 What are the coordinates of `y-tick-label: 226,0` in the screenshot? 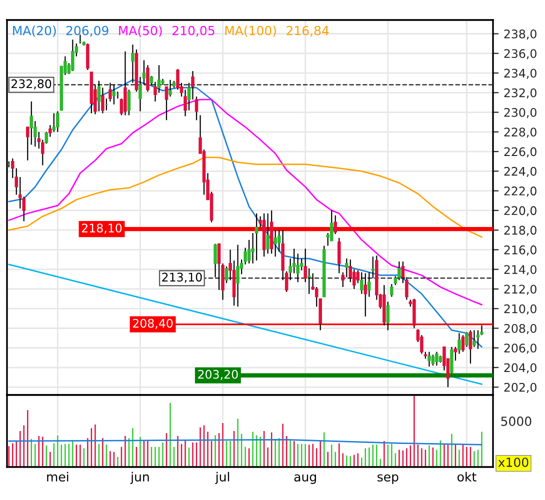 It's located at (520, 152).